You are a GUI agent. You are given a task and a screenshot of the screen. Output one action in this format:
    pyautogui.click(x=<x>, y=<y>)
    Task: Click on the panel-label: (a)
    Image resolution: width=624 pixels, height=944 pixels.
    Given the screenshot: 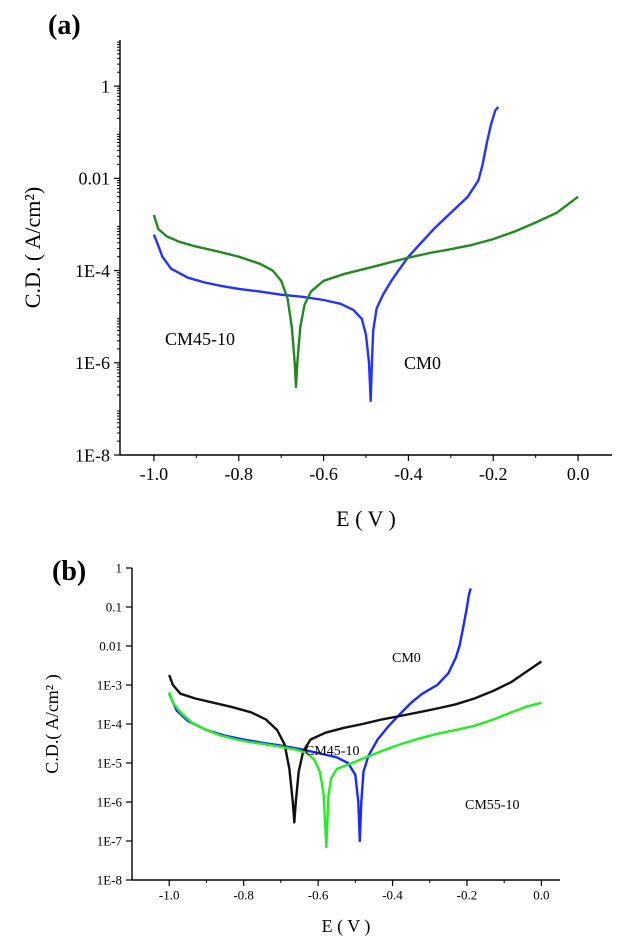 What is the action you would take?
    pyautogui.click(x=64, y=25)
    